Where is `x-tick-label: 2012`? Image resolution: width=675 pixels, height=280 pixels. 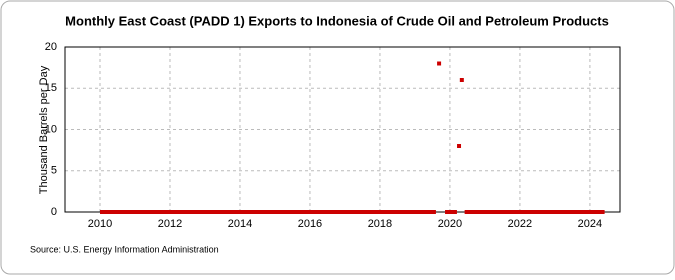
x-tick-label: 2012 is located at coordinates (170, 224).